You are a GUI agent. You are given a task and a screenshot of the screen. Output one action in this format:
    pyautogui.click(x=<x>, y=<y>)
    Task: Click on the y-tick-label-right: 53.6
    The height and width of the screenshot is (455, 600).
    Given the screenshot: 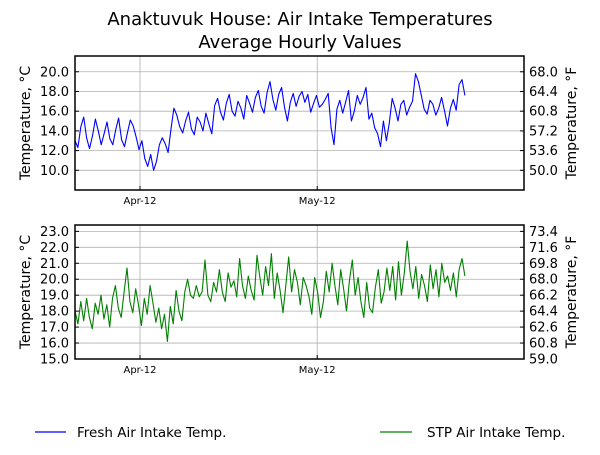 What is the action you would take?
    pyautogui.click(x=543, y=151)
    